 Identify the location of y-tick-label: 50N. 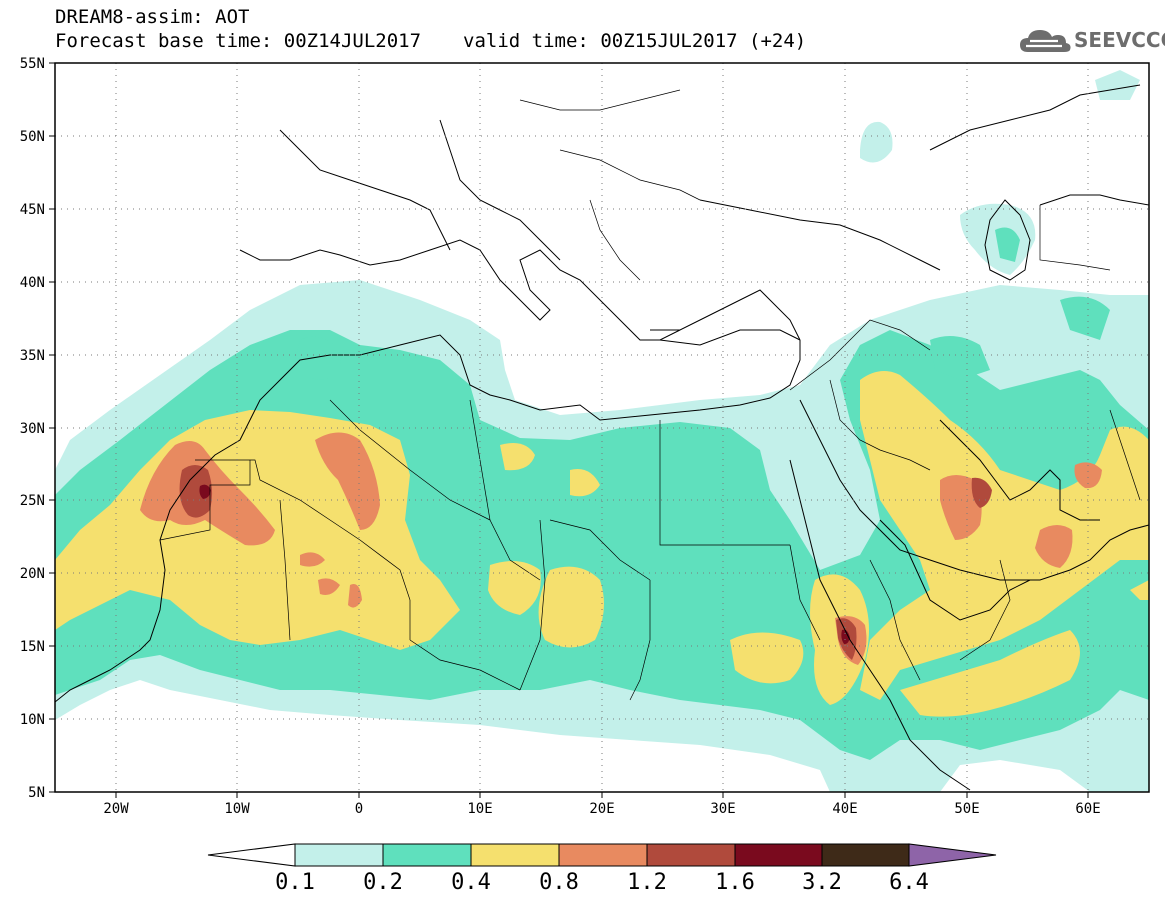
(32, 137).